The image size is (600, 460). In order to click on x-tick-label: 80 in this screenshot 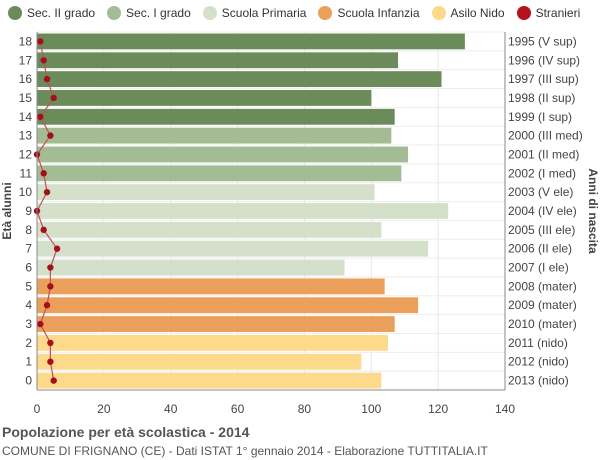, I will do `click(305, 409)`.